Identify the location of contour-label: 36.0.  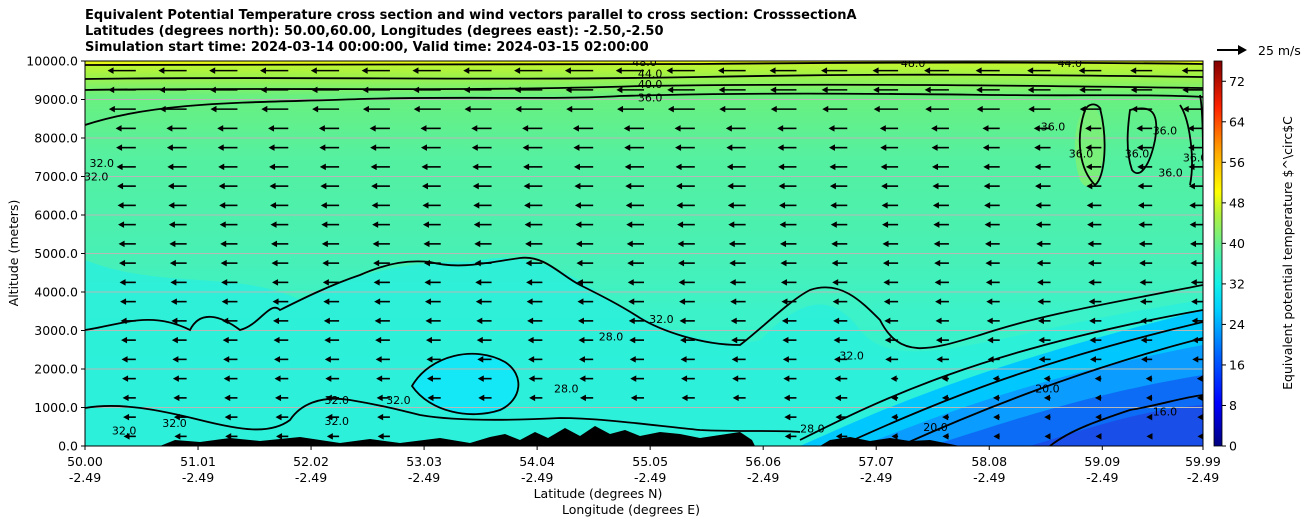
(1053, 126).